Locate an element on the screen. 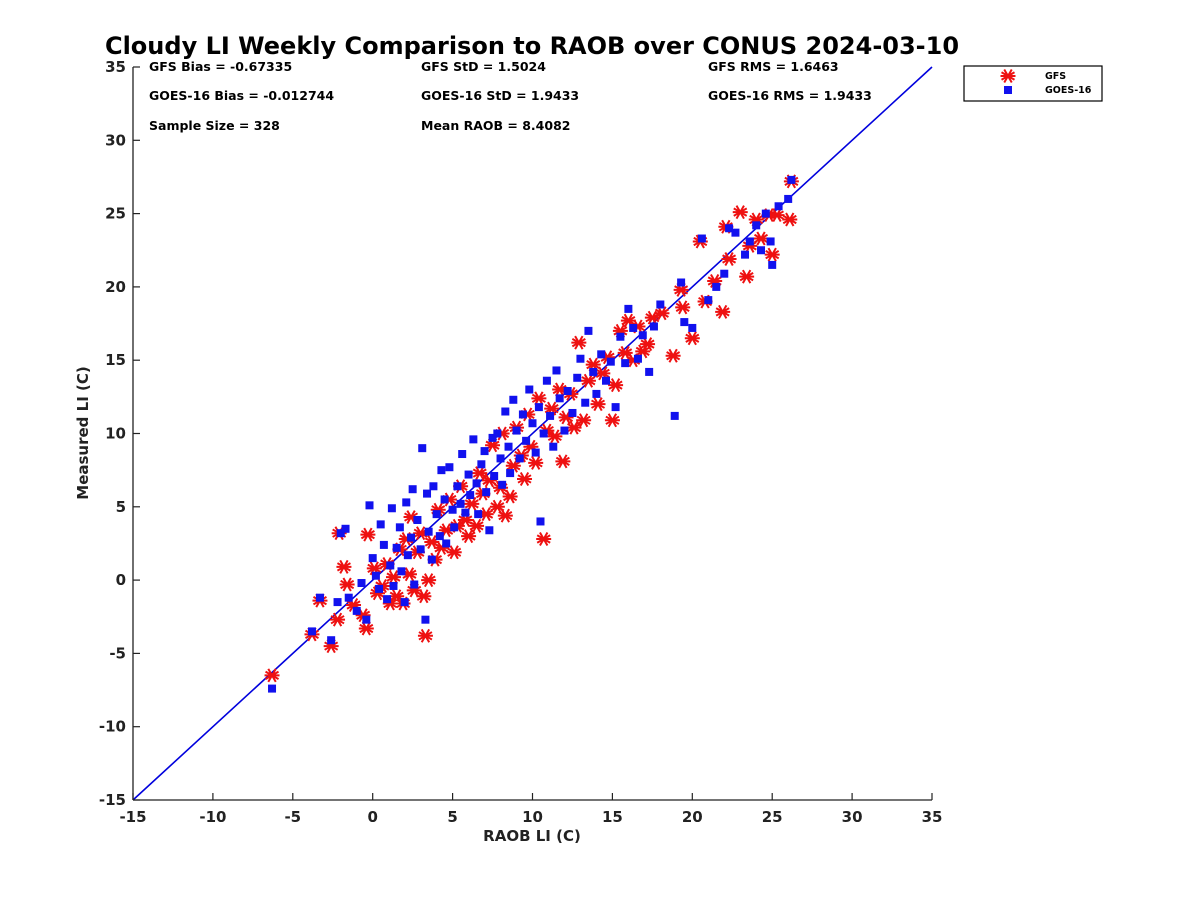 This screenshot has width=1200, height=900. x-tick-label: -15 is located at coordinates (132, 817).